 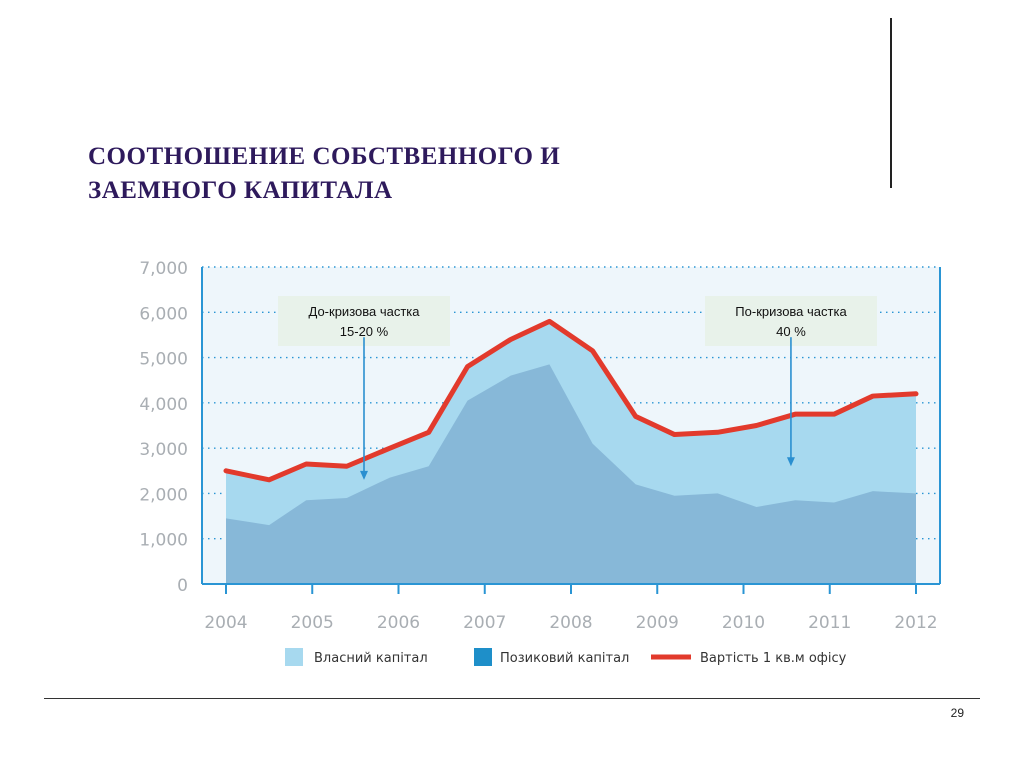 I want to click on y-tick-label: 4,000, so click(x=163, y=405).